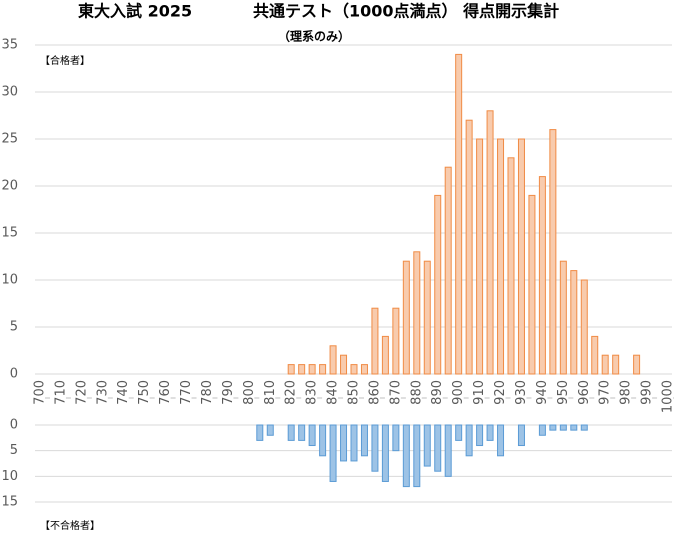 The width and height of the screenshot is (674, 534). Describe the element at coordinates (102, 392) in the screenshot. I see `x-tick-label: 730` at that location.